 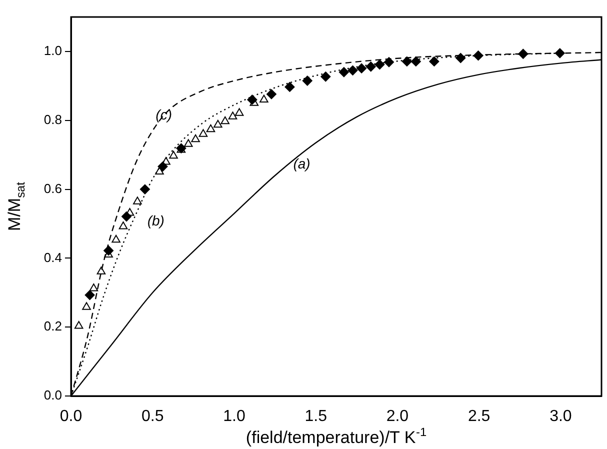 I want to click on y-tick-label: 0.6, so click(x=53, y=188).